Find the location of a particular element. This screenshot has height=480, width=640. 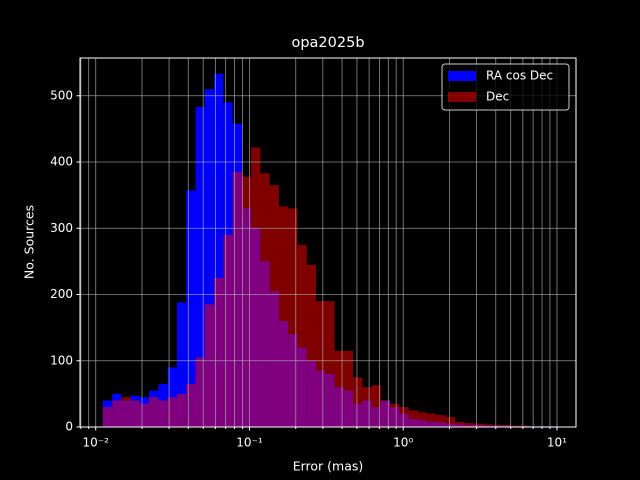

y-axis-label: No. Sources is located at coordinates (29, 242).